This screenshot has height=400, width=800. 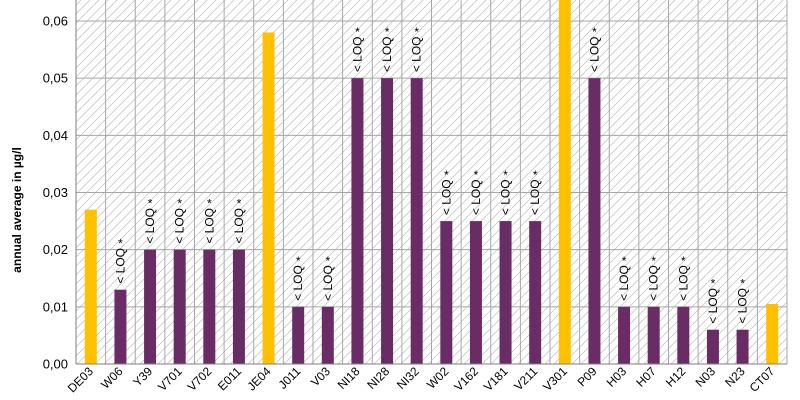 I want to click on y-axis-title: annual average in µg/l, so click(x=17, y=210).